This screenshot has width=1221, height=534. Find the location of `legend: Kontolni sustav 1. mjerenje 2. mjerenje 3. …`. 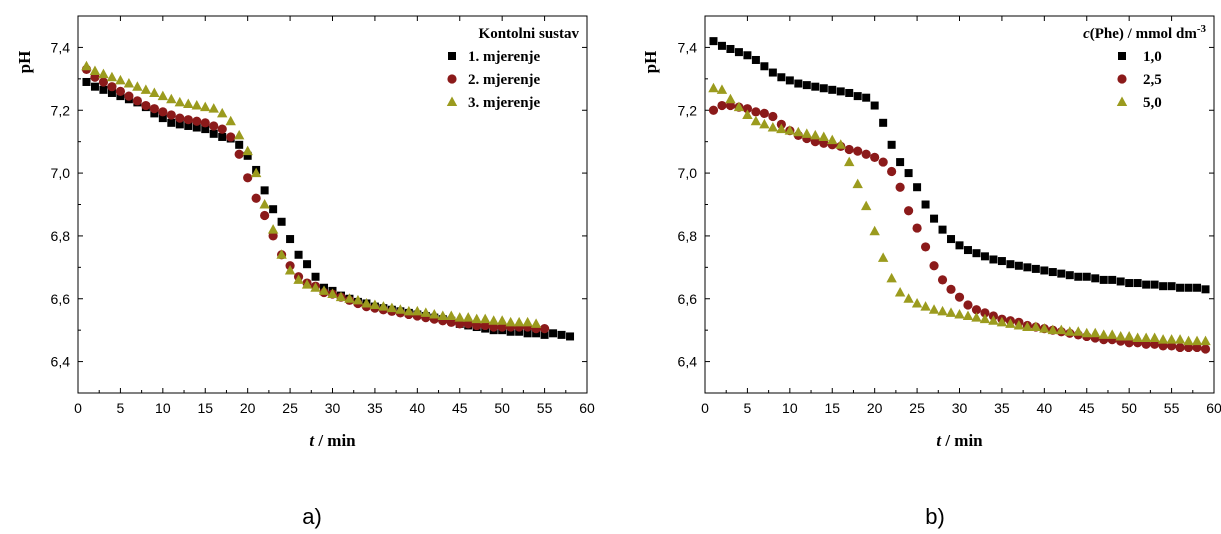

legend: Kontolni sustav 1. mjerenje 2. mjerenje 3. … is located at coordinates (512, 68).